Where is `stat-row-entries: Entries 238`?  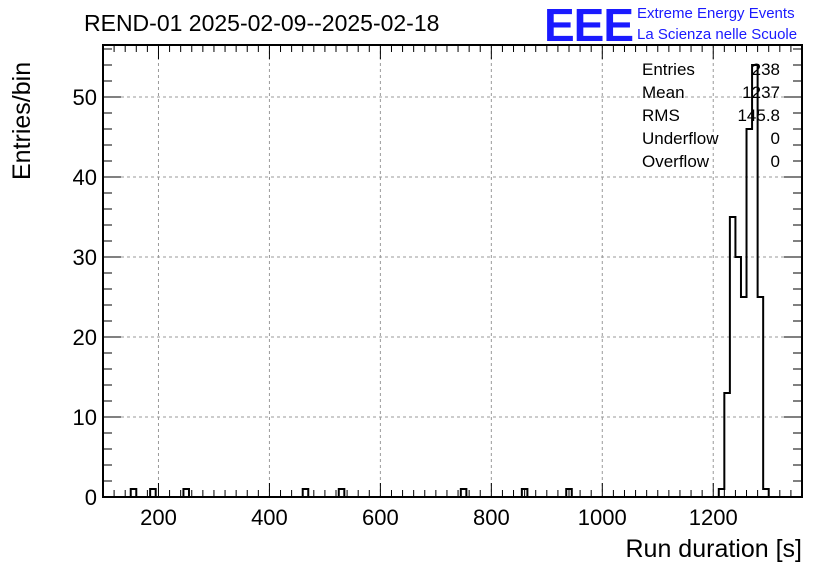 stat-row-entries: Entries 238 is located at coordinates (711, 71).